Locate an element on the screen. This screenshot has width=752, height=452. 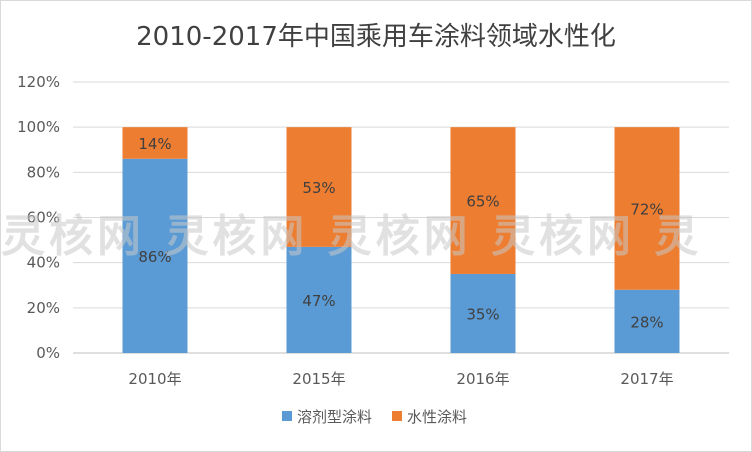
x-tick-label: 2016年 is located at coordinates (482, 379).